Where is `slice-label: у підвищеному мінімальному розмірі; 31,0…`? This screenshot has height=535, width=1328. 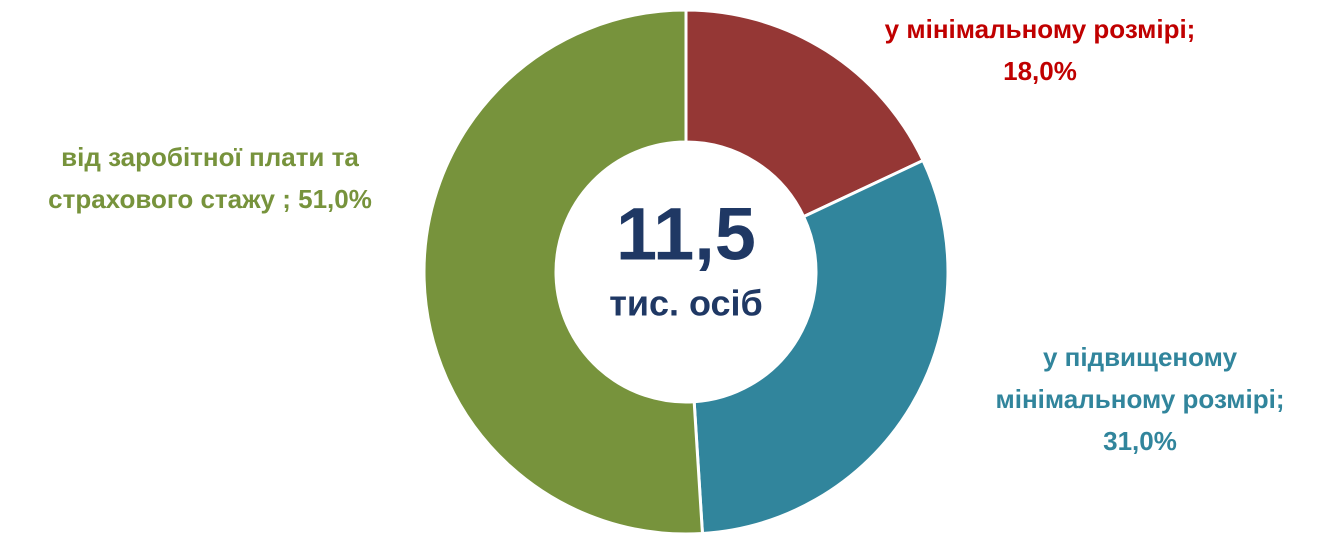 slice-label: у підвищеному мінімальному розмірі; 31,0… is located at coordinates (1140, 399).